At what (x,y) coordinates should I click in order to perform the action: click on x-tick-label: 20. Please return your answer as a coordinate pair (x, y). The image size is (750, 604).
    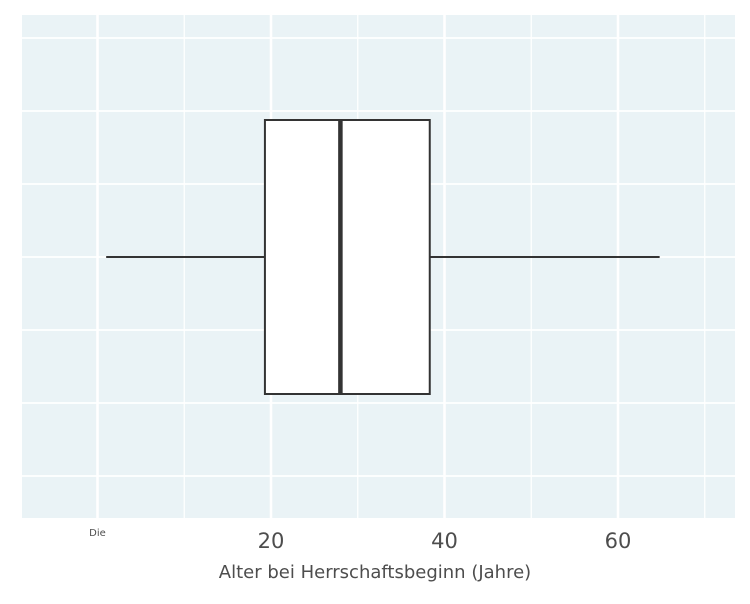
    Looking at the image, I should click on (271, 541).